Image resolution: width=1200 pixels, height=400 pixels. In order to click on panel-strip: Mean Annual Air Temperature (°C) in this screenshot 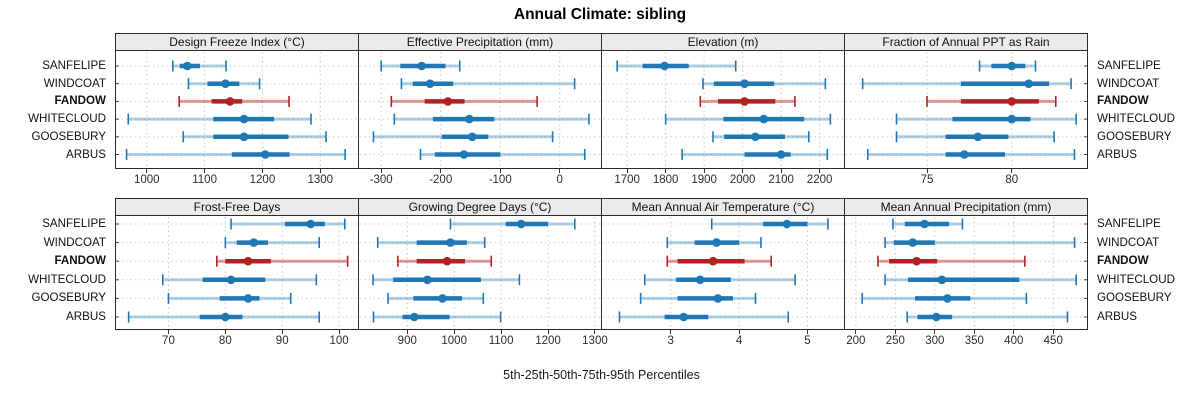, I will do `click(723, 207)`.